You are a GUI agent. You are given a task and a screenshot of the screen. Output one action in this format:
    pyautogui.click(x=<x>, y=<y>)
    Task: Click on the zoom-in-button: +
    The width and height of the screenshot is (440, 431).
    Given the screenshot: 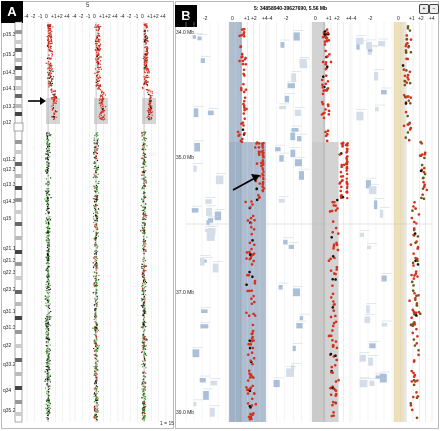 What is the action you would take?
    pyautogui.click(x=424, y=9)
    